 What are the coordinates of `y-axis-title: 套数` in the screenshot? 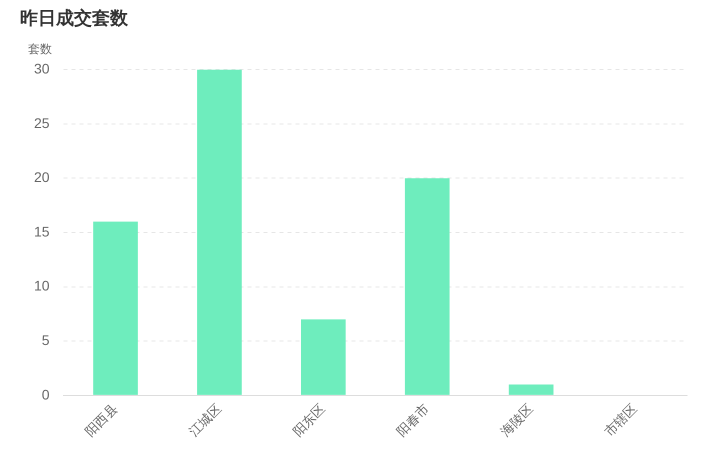 It's located at (40, 49).